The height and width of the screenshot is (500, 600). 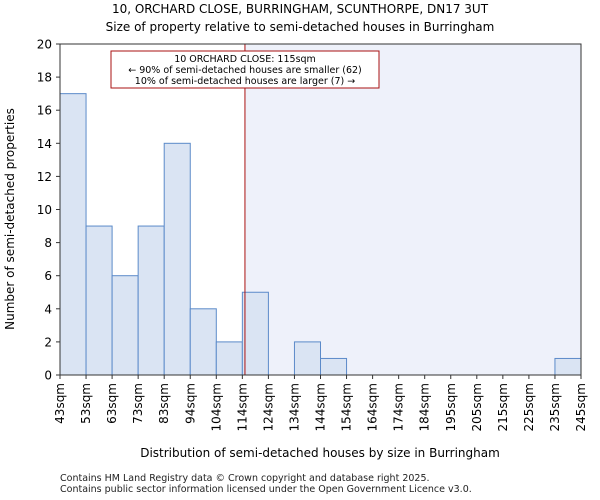 I want to click on x-tick-label: 205sqm, so click(x=477, y=407).